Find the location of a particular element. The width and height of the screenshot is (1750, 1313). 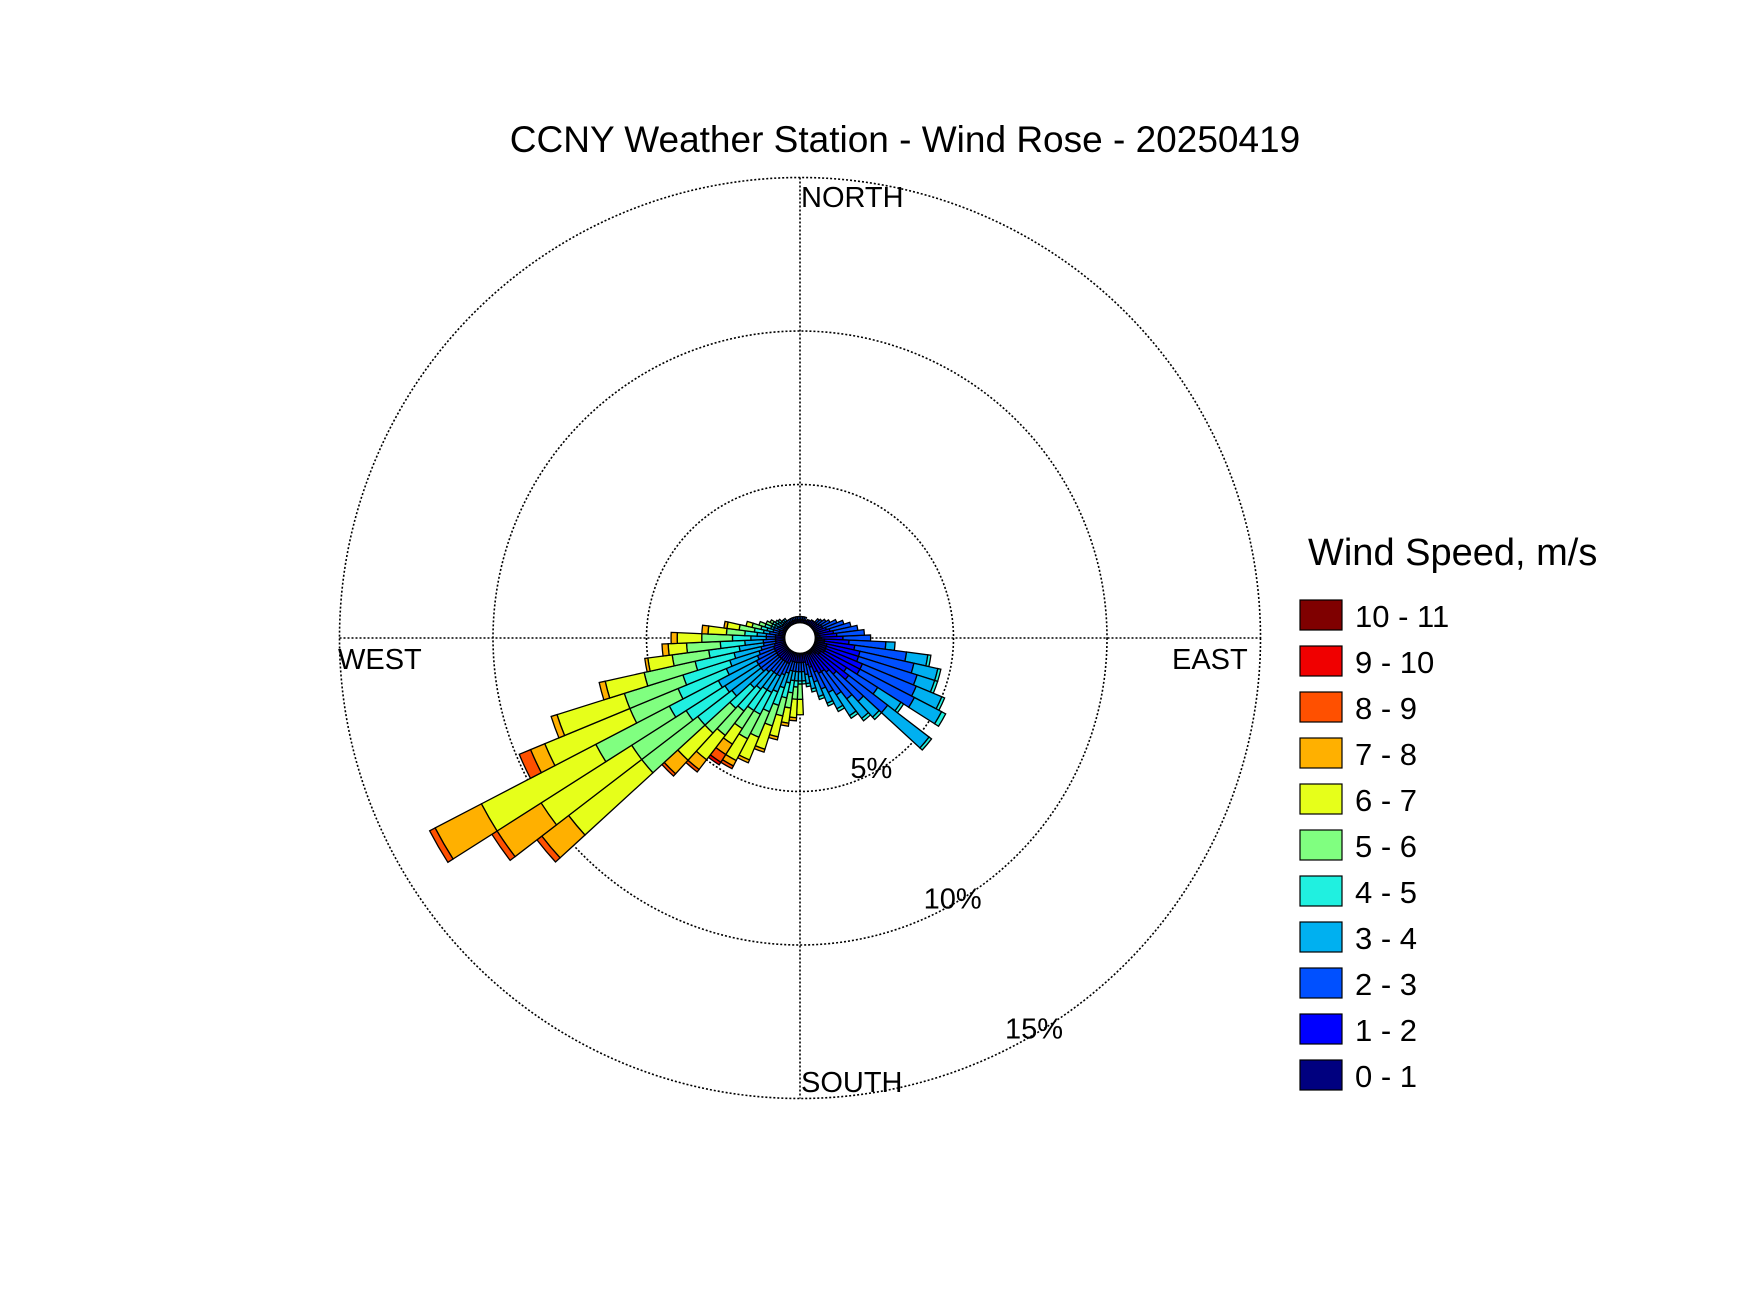

legend-label-6: 4 - 5 is located at coordinates (1386, 892).